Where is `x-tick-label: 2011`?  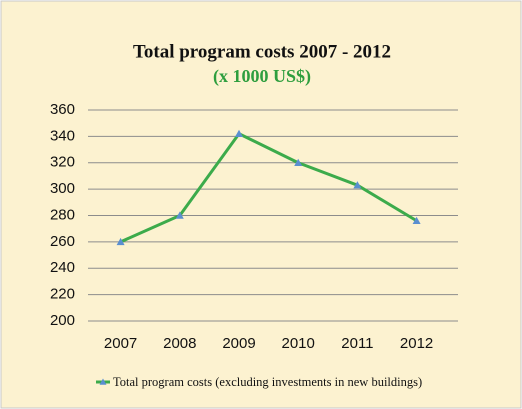 x-tick-label: 2011 is located at coordinates (357, 343).